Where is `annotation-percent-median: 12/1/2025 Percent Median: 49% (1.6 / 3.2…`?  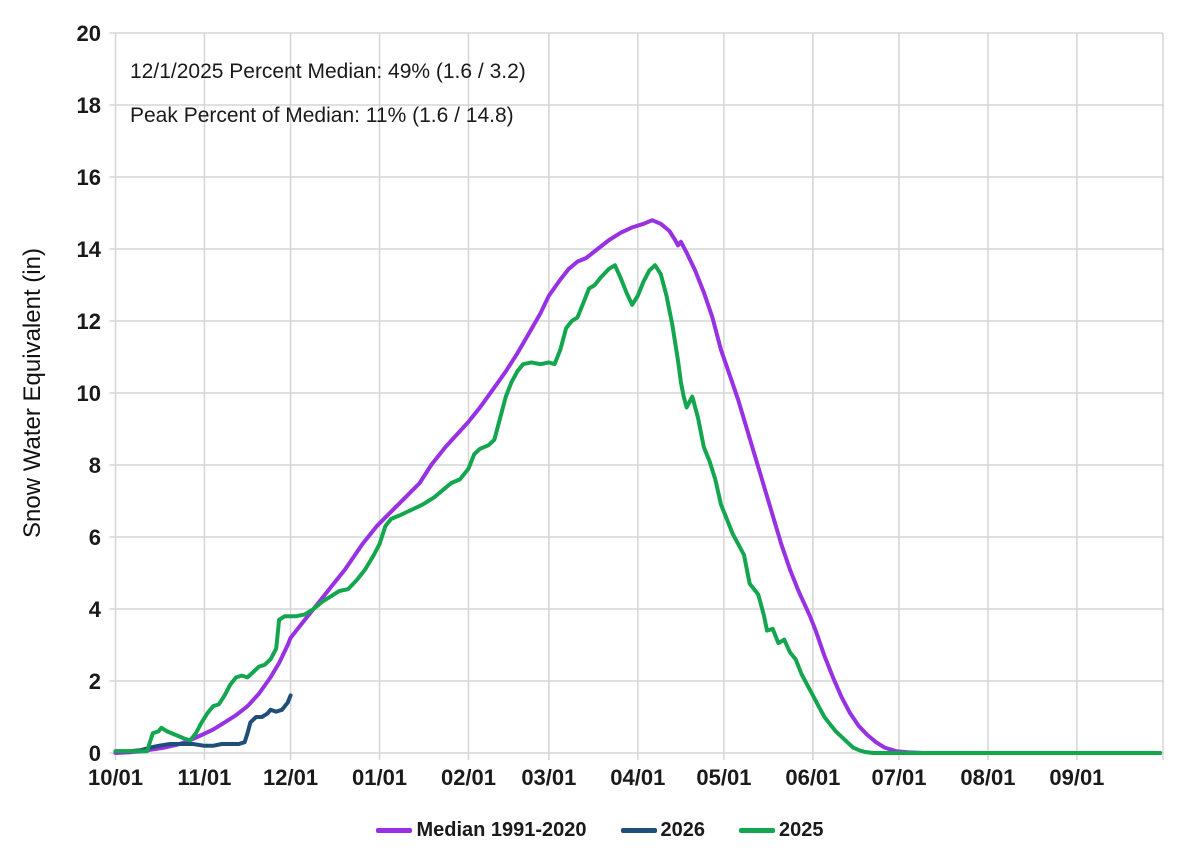
annotation-percent-median: 12/1/2025 Percent Median: 49% (1.6 / 3.2… is located at coordinates (328, 71).